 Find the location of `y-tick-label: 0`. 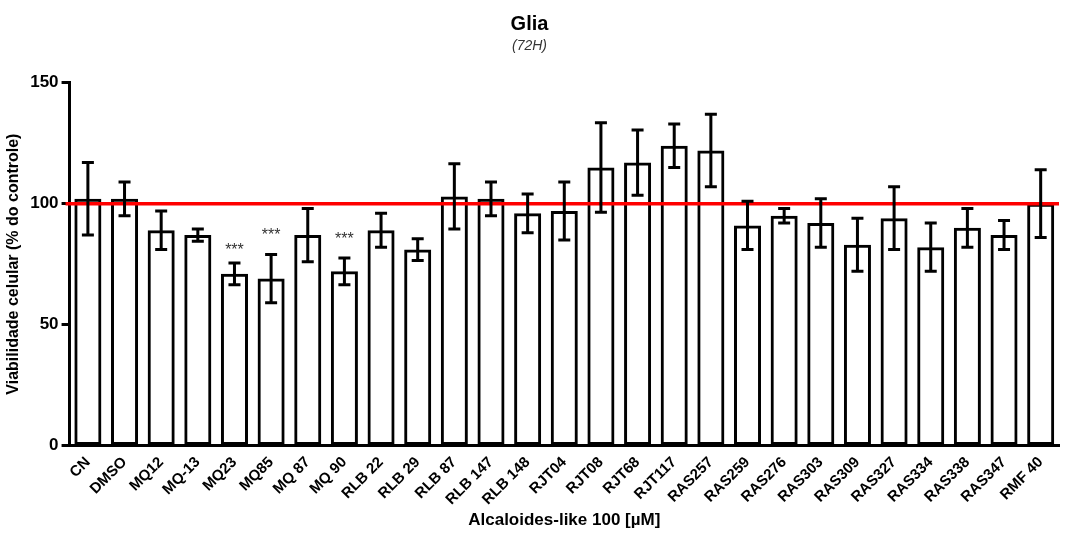

y-tick-label: 0 is located at coordinates (54, 445).